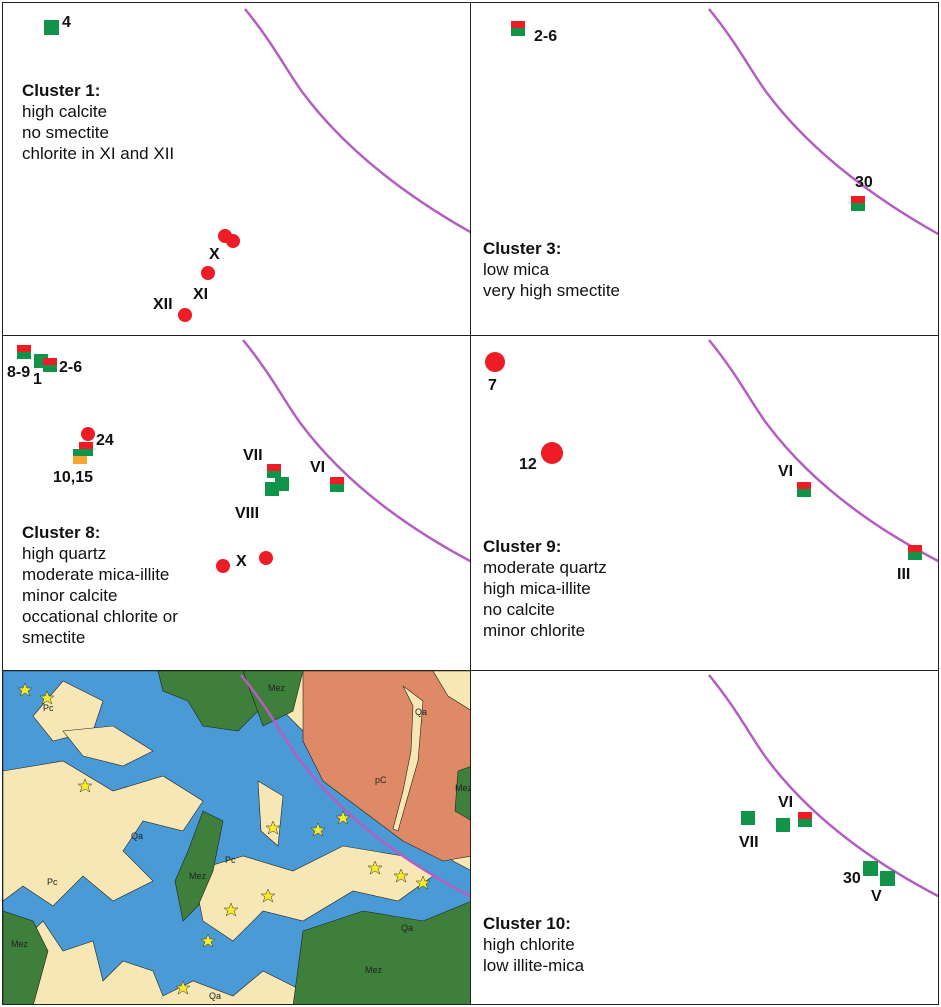 This screenshot has width=941, height=1007. Describe the element at coordinates (528, 464) in the screenshot. I see `marker-label: 12` at that location.